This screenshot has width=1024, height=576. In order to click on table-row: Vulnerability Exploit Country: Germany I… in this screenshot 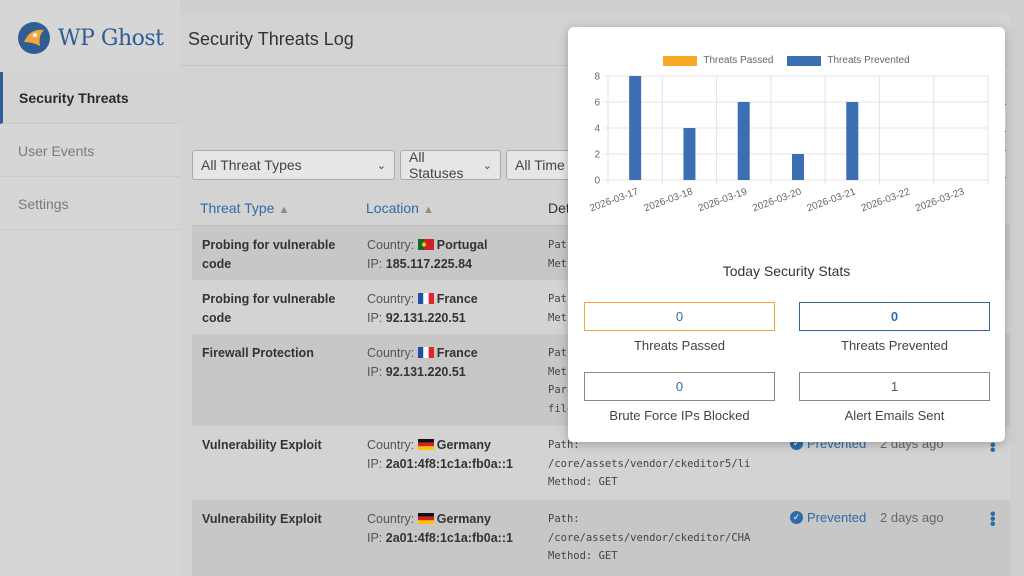, I will do `click(601, 538)`.